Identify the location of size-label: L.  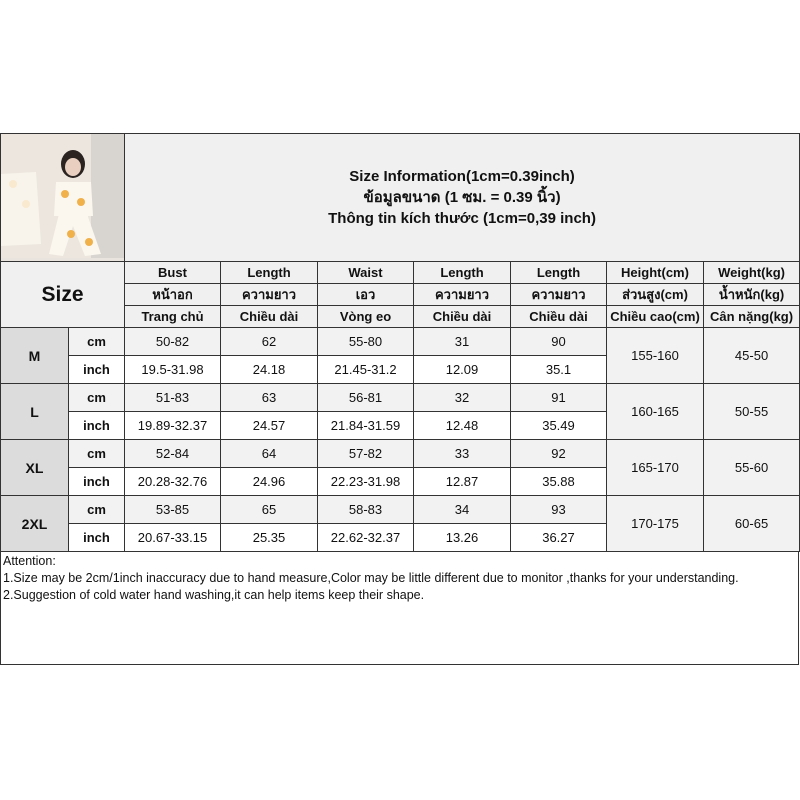
(34, 411).